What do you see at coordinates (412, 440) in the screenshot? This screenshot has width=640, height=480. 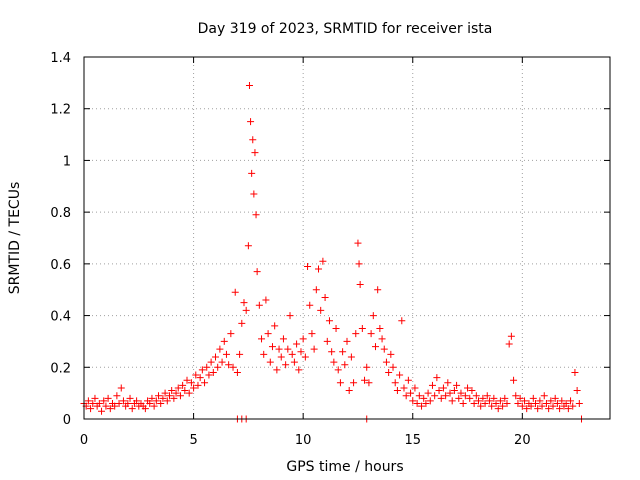 I see `x-tick-label: 15` at bounding box center [412, 440].